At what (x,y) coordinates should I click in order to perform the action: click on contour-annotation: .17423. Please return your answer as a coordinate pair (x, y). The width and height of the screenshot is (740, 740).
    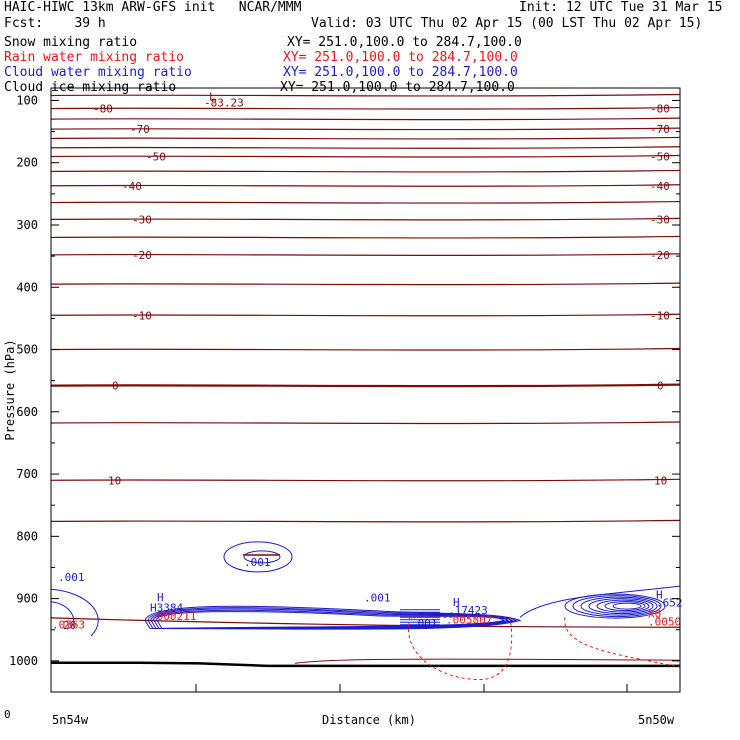
    Looking at the image, I should click on (468, 610).